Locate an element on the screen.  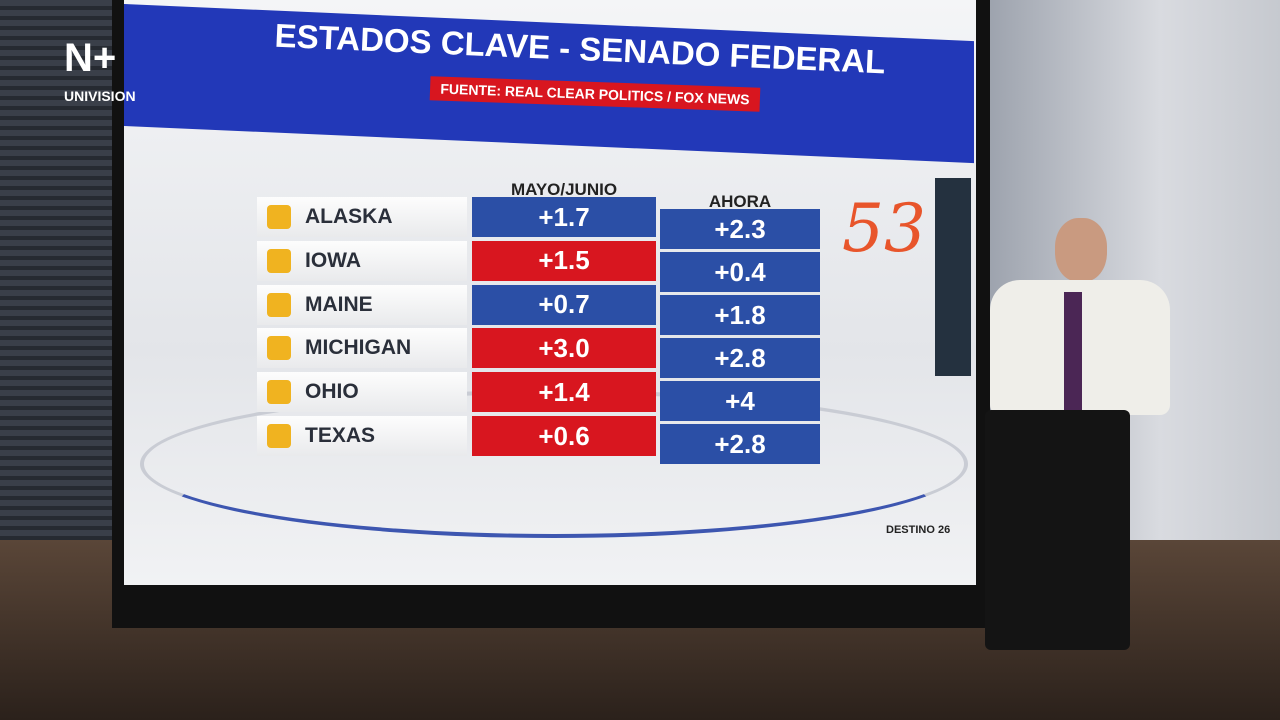
state-name: MICHIGAN is located at coordinates (362, 348).